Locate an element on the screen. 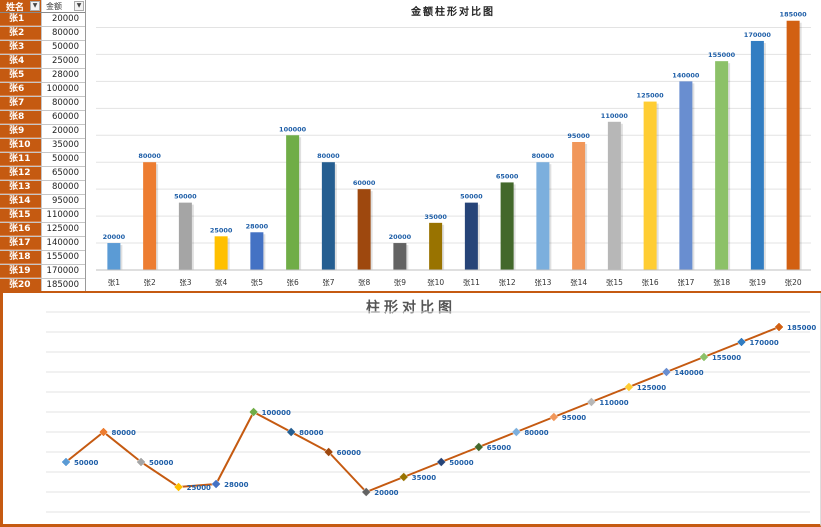 This screenshot has height=527, width=821. name-cell: 张19 is located at coordinates (20, 271).